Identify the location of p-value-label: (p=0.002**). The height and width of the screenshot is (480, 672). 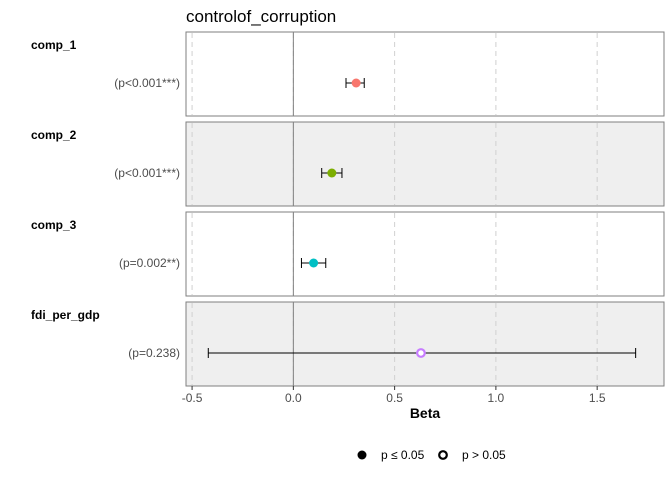
(149, 263).